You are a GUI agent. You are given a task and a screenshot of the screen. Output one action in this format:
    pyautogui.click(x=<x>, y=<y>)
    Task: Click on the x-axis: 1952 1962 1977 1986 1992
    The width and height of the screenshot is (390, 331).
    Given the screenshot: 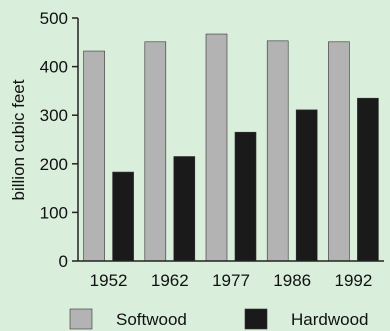 What is the action you would take?
    pyautogui.click(x=231, y=275)
    